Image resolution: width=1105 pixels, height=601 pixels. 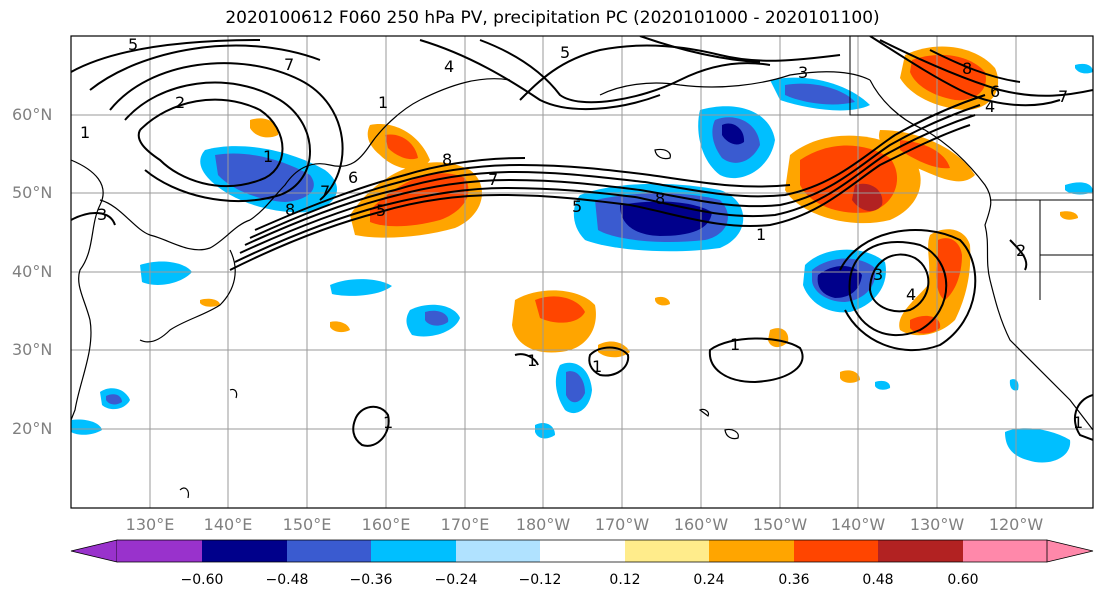 I want to click on lon-label: 140°E, so click(x=228, y=524).